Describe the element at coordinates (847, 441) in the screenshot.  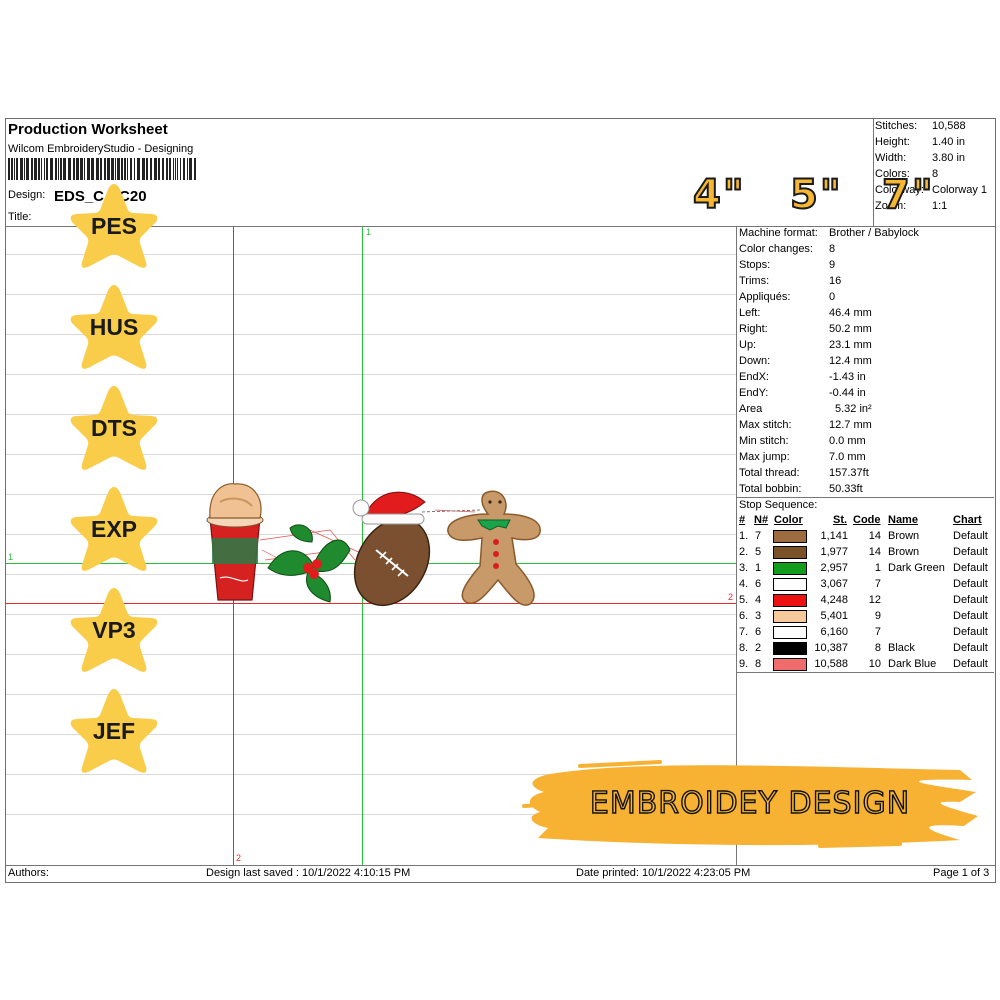
I see `machine-info-value: 0.0 mm` at that location.